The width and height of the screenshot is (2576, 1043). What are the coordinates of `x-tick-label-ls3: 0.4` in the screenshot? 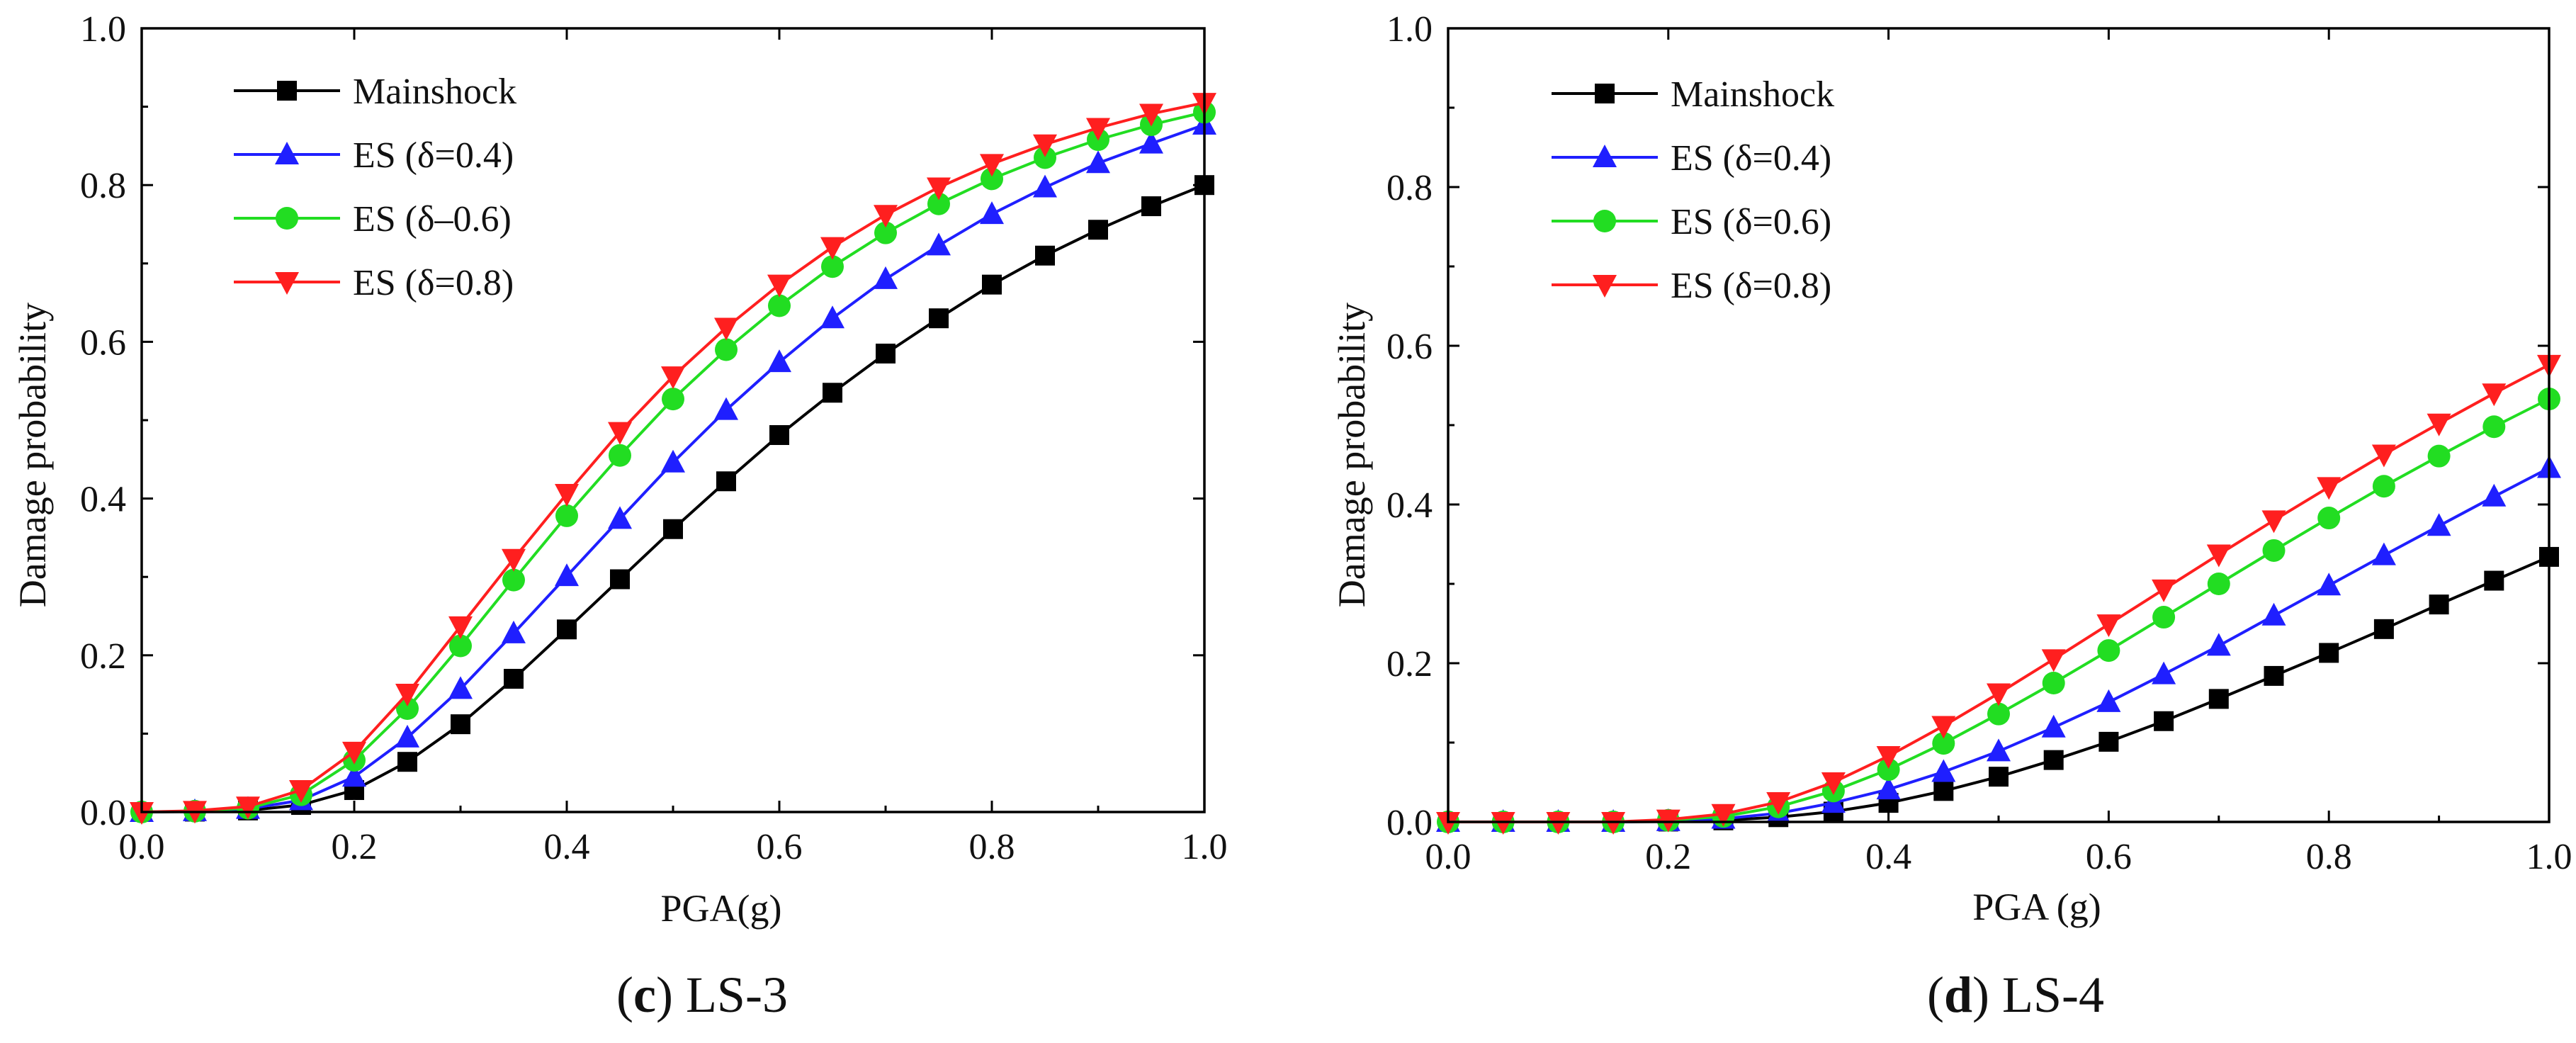 It's located at (567, 847).